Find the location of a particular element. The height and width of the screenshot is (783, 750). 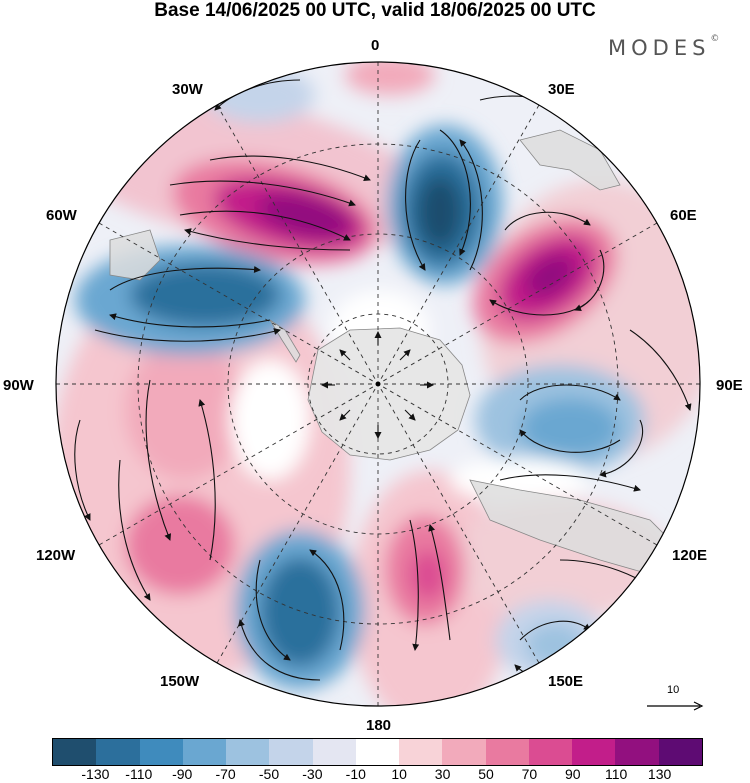

colorbar-tick-label: -50 is located at coordinates (269, 774).